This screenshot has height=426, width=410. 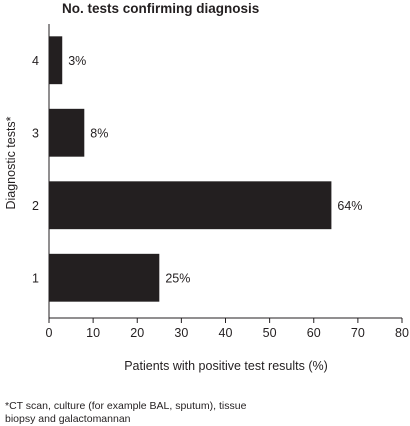 I want to click on x-ticks: 0 10 20 30 40 50 60 70 80, so click(x=227, y=329).